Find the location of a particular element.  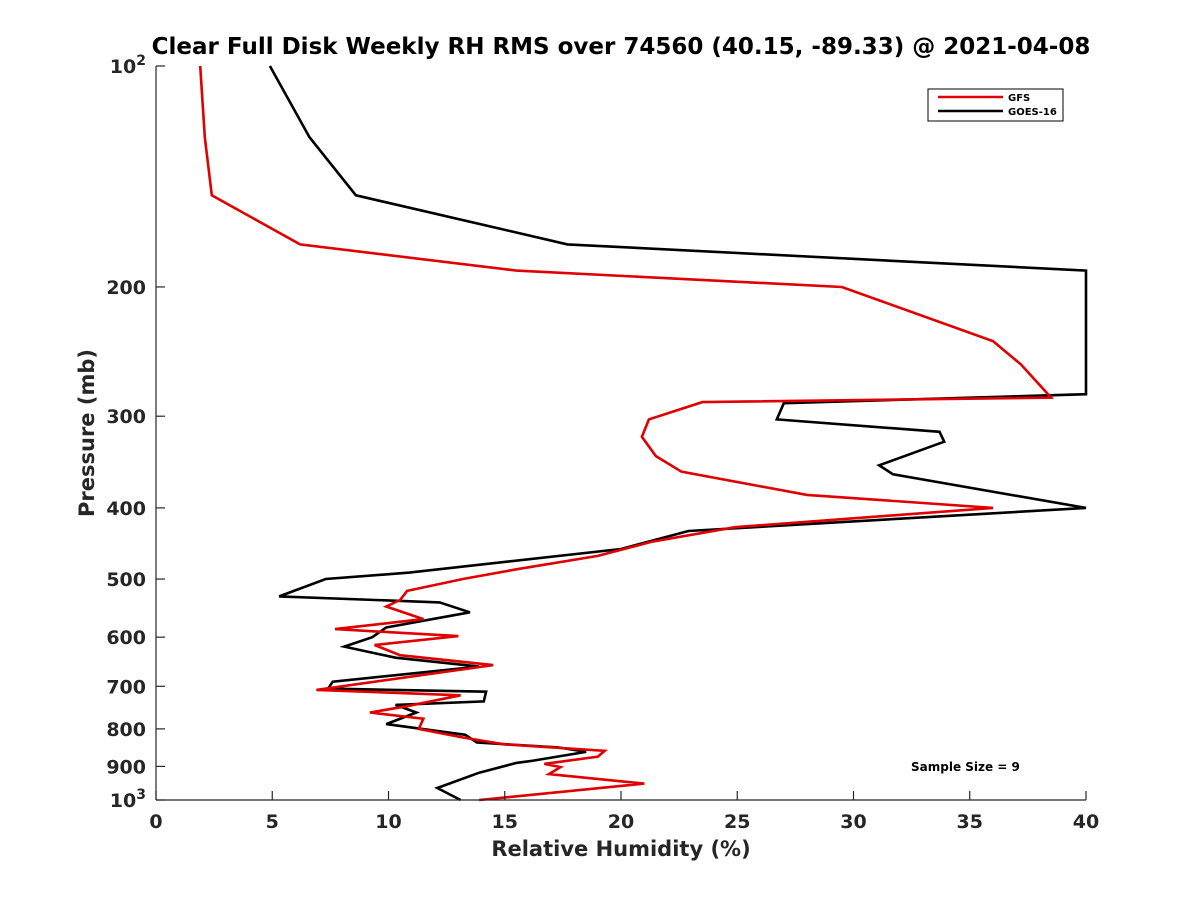

x-ticks: 0 5 10 15 20 25 30 35 40 is located at coordinates (624, 812).